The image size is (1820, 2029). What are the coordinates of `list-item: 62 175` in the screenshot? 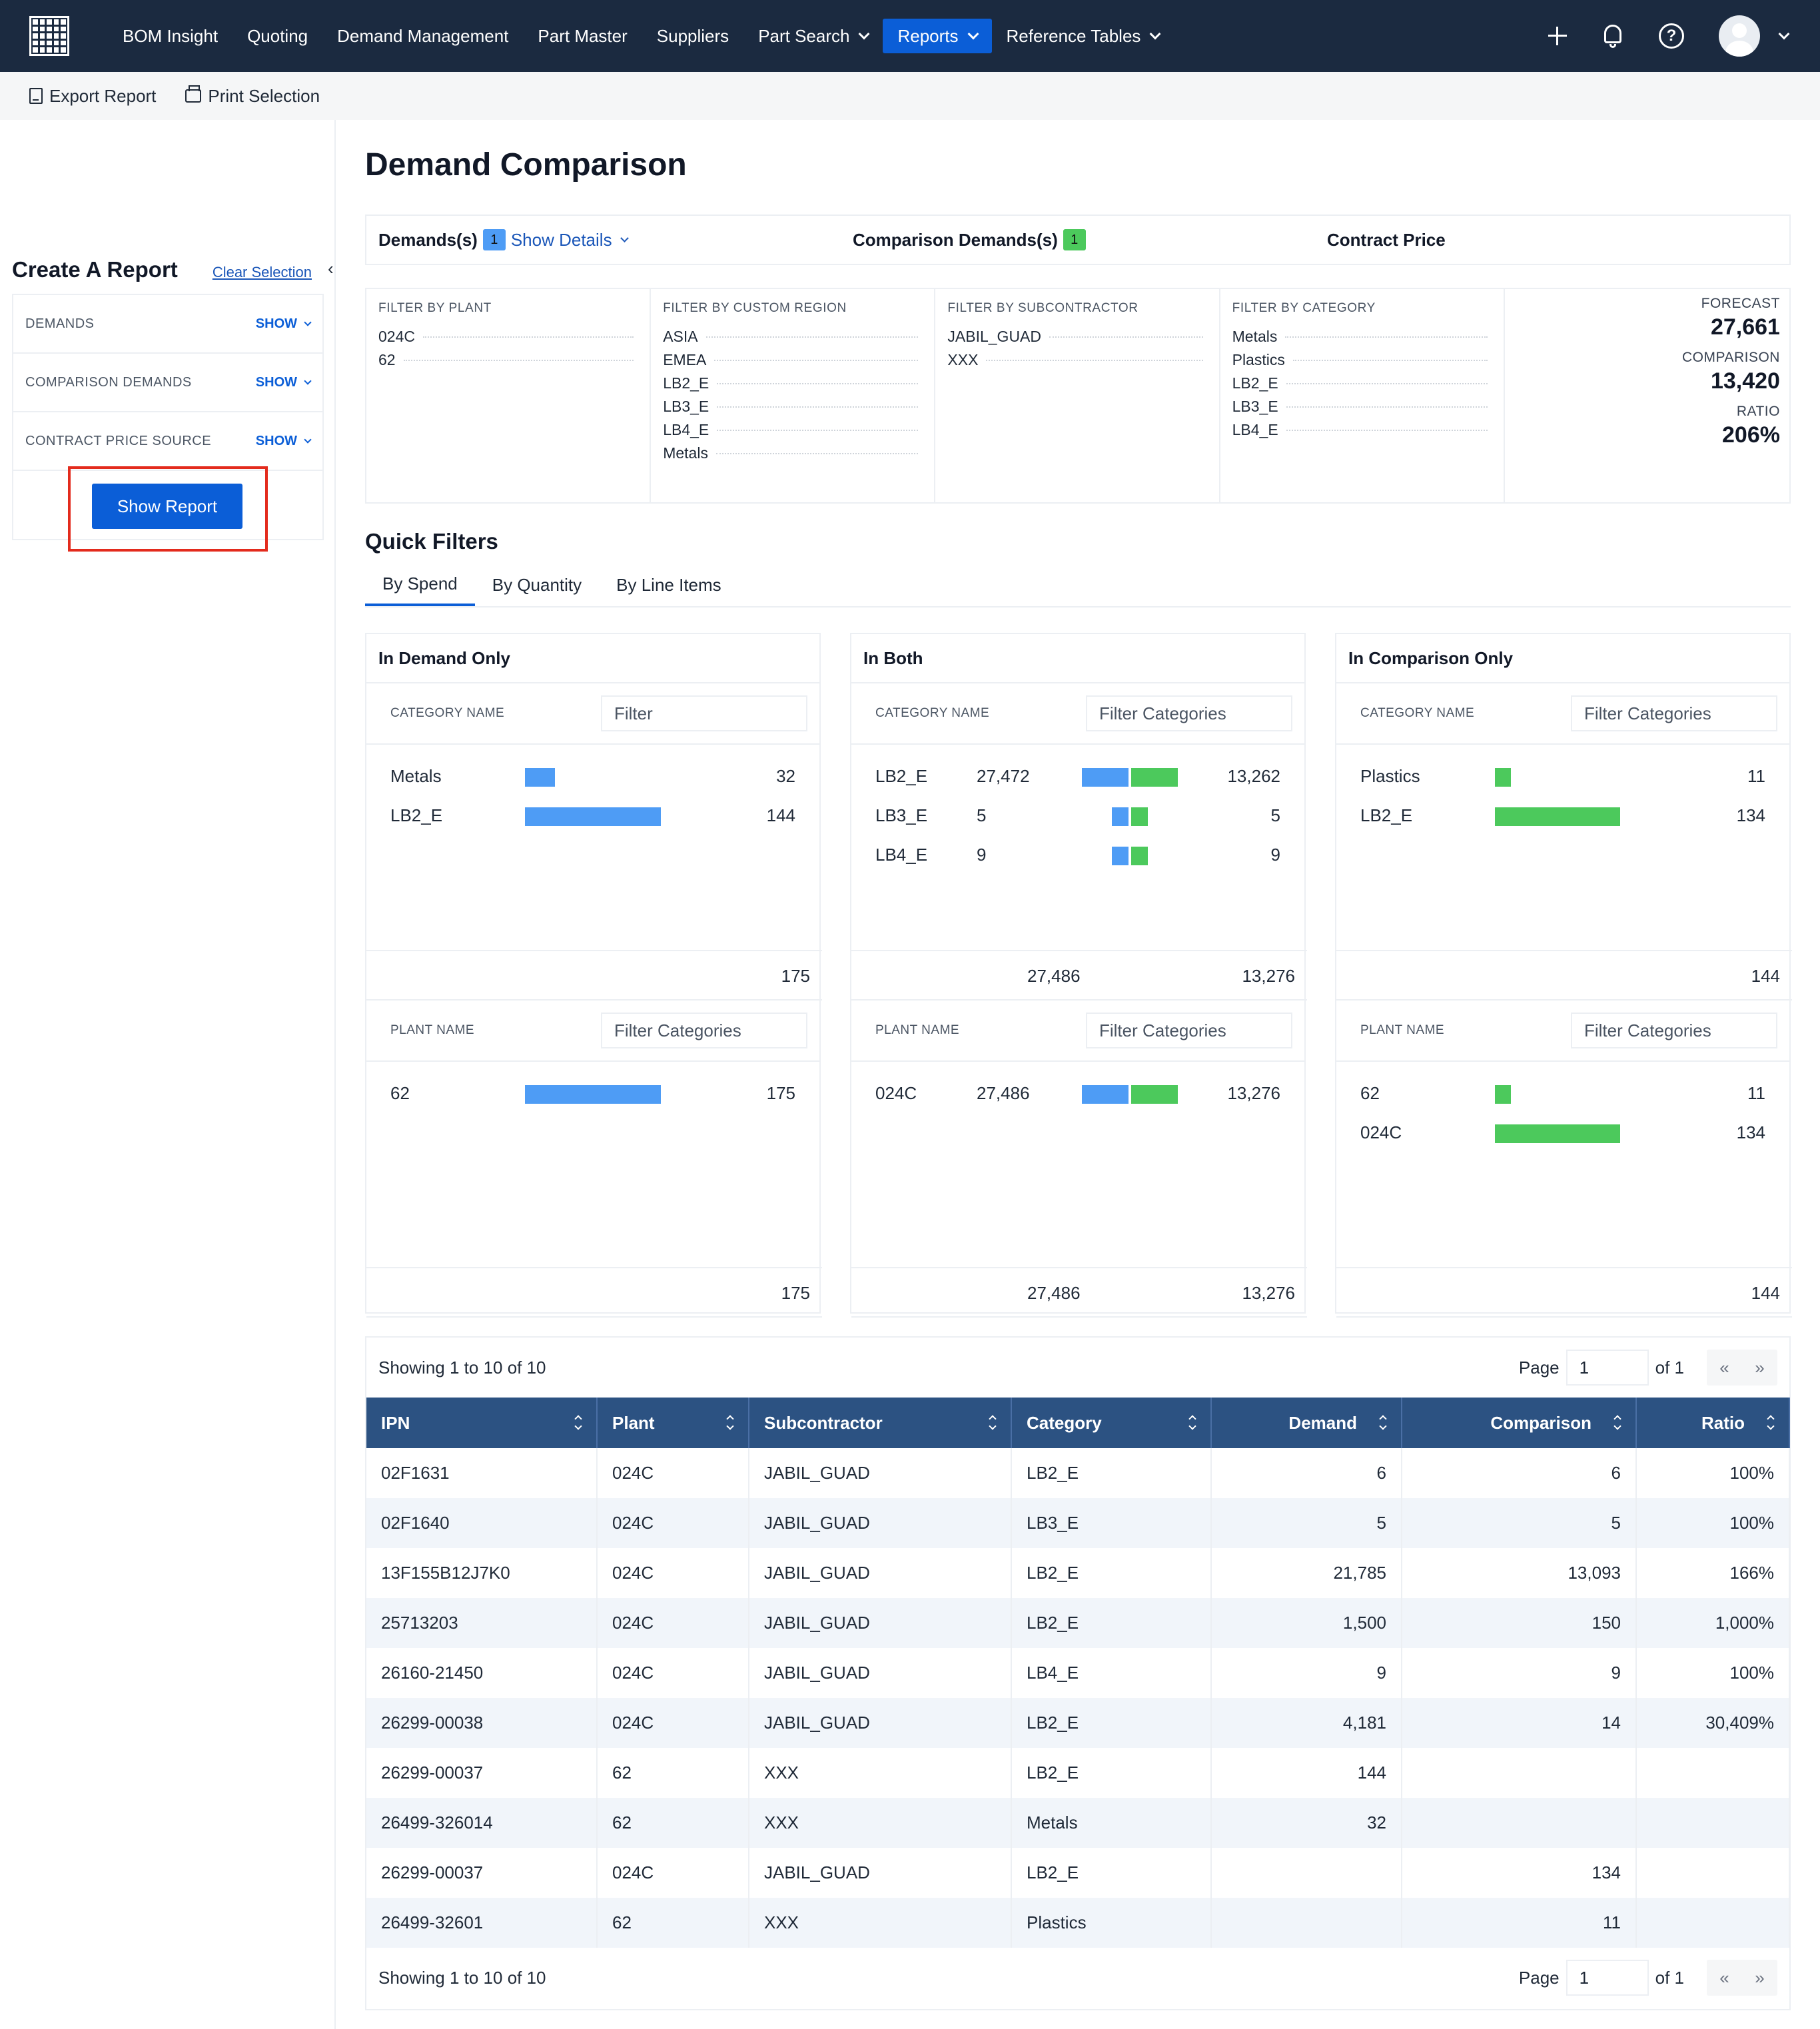 It's located at (592, 1096).